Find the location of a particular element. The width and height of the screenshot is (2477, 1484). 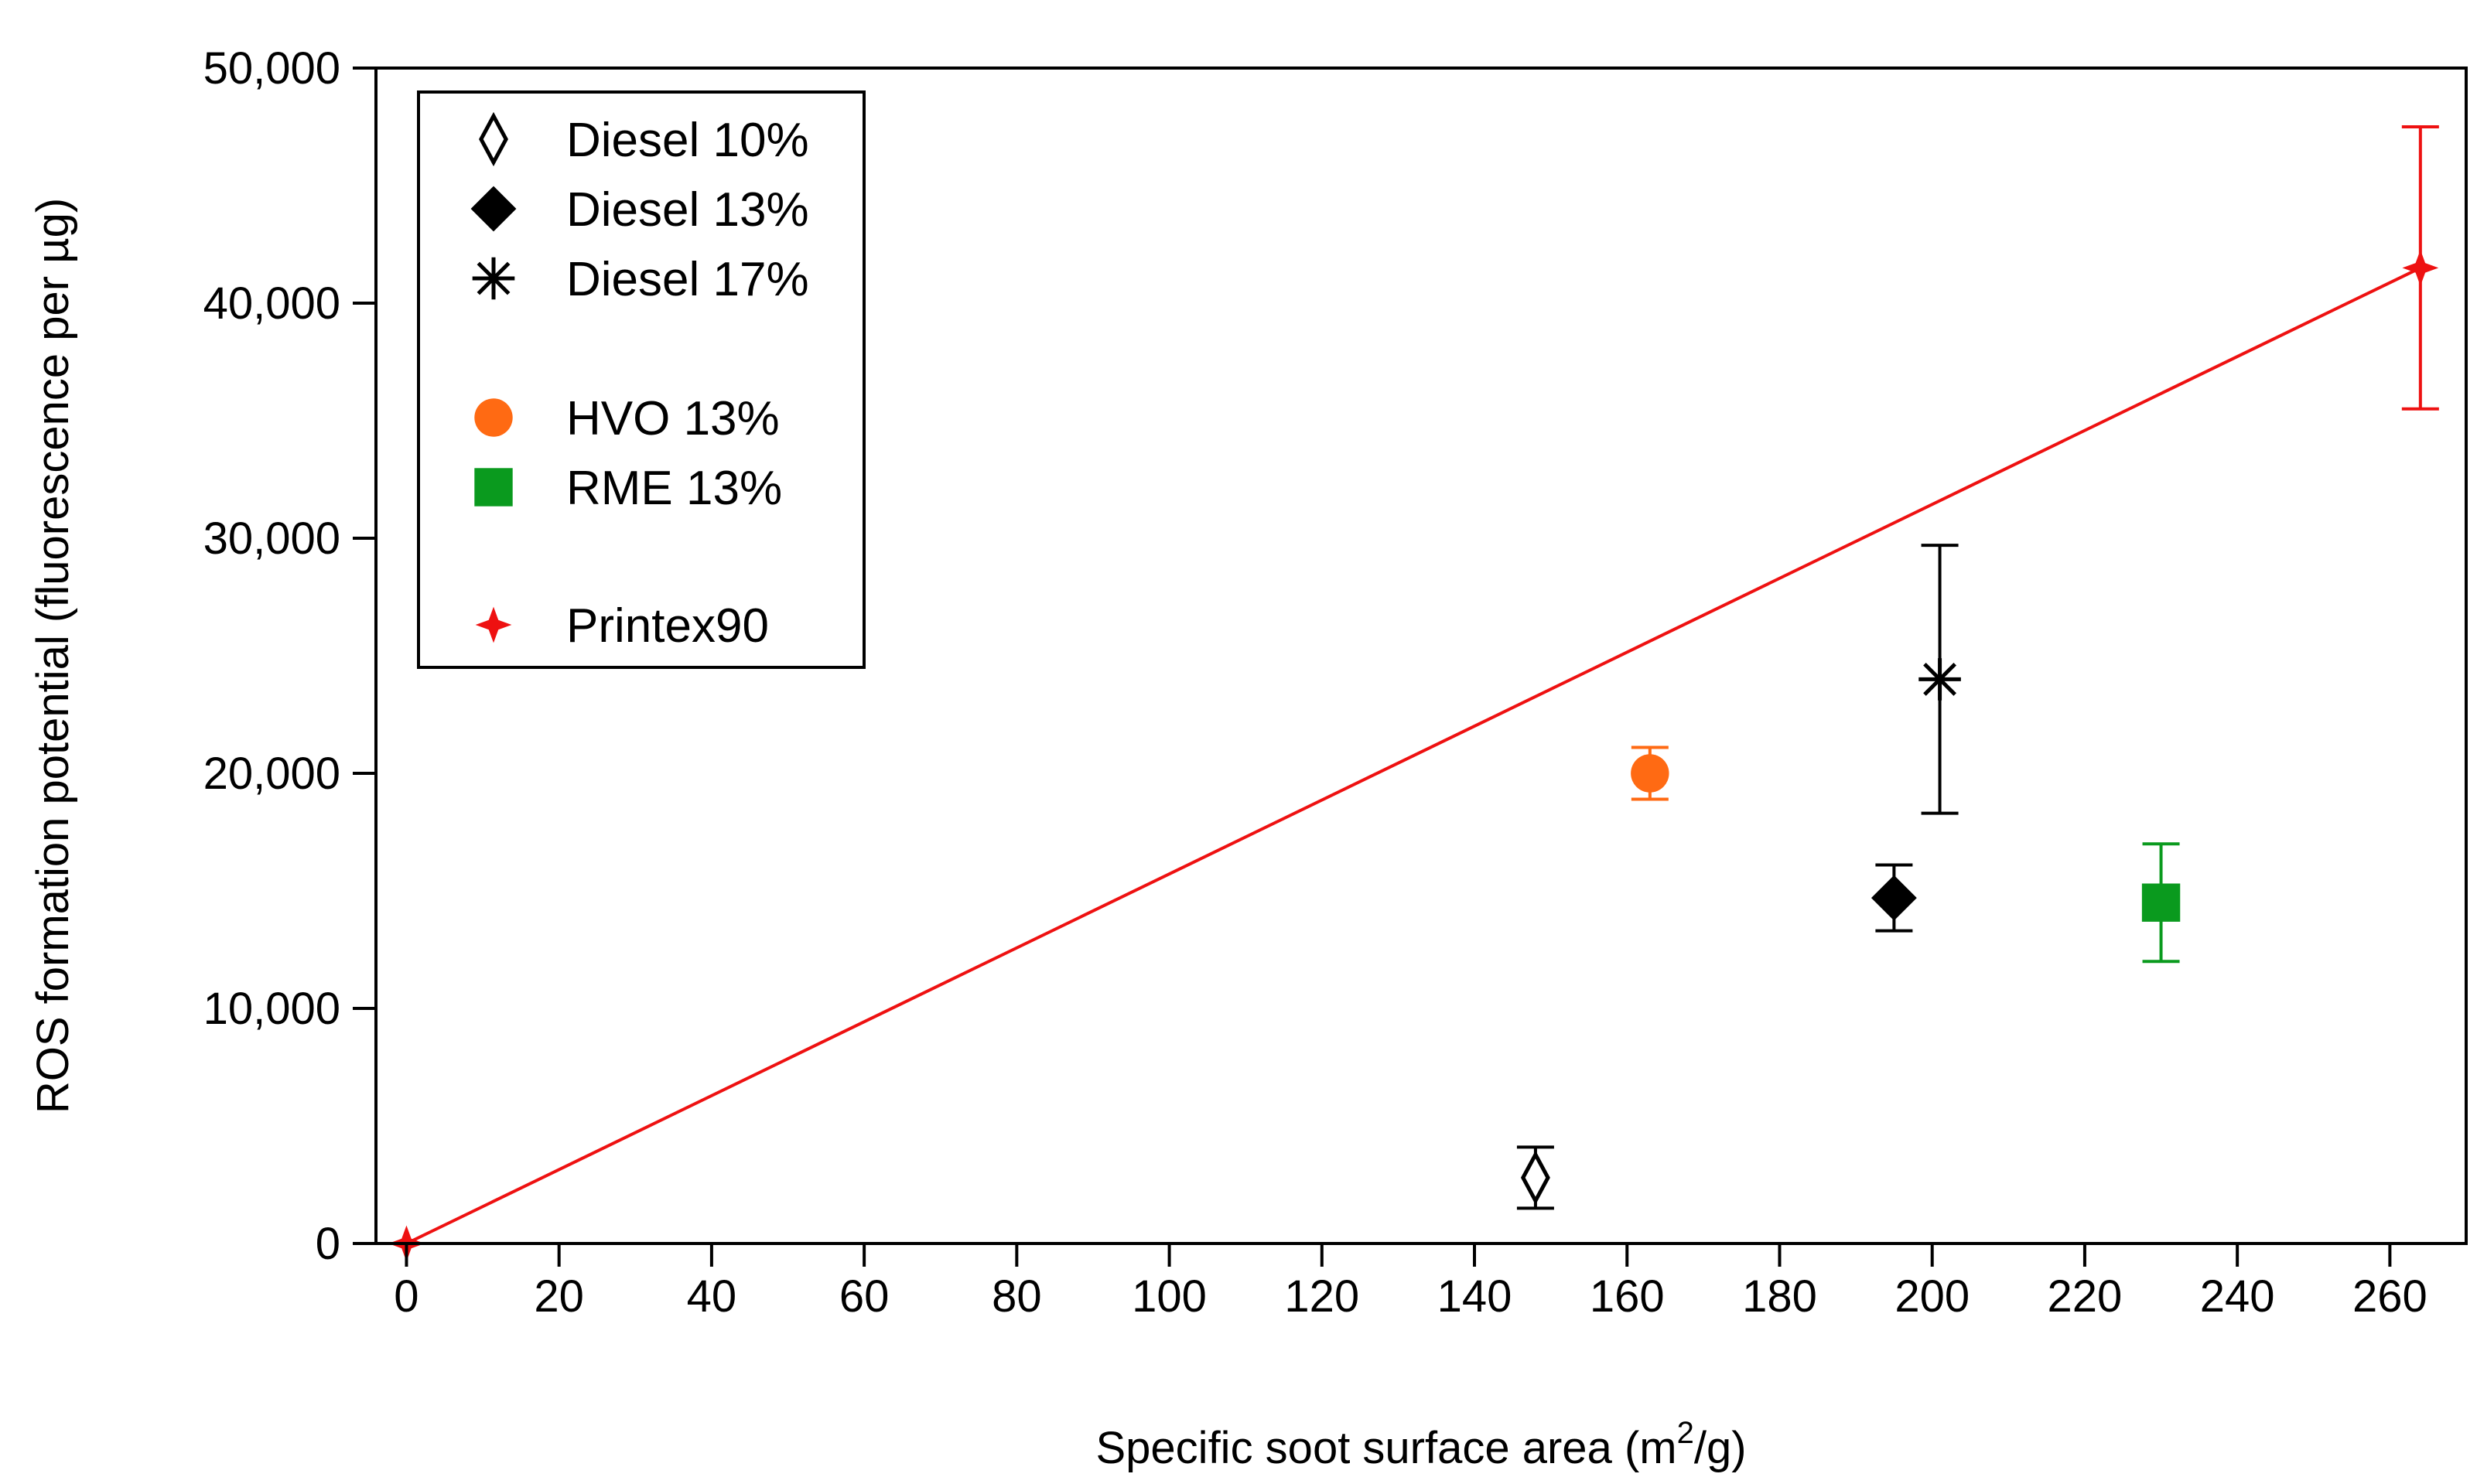

x-tick-label: 160 is located at coordinates (1628, 1296).